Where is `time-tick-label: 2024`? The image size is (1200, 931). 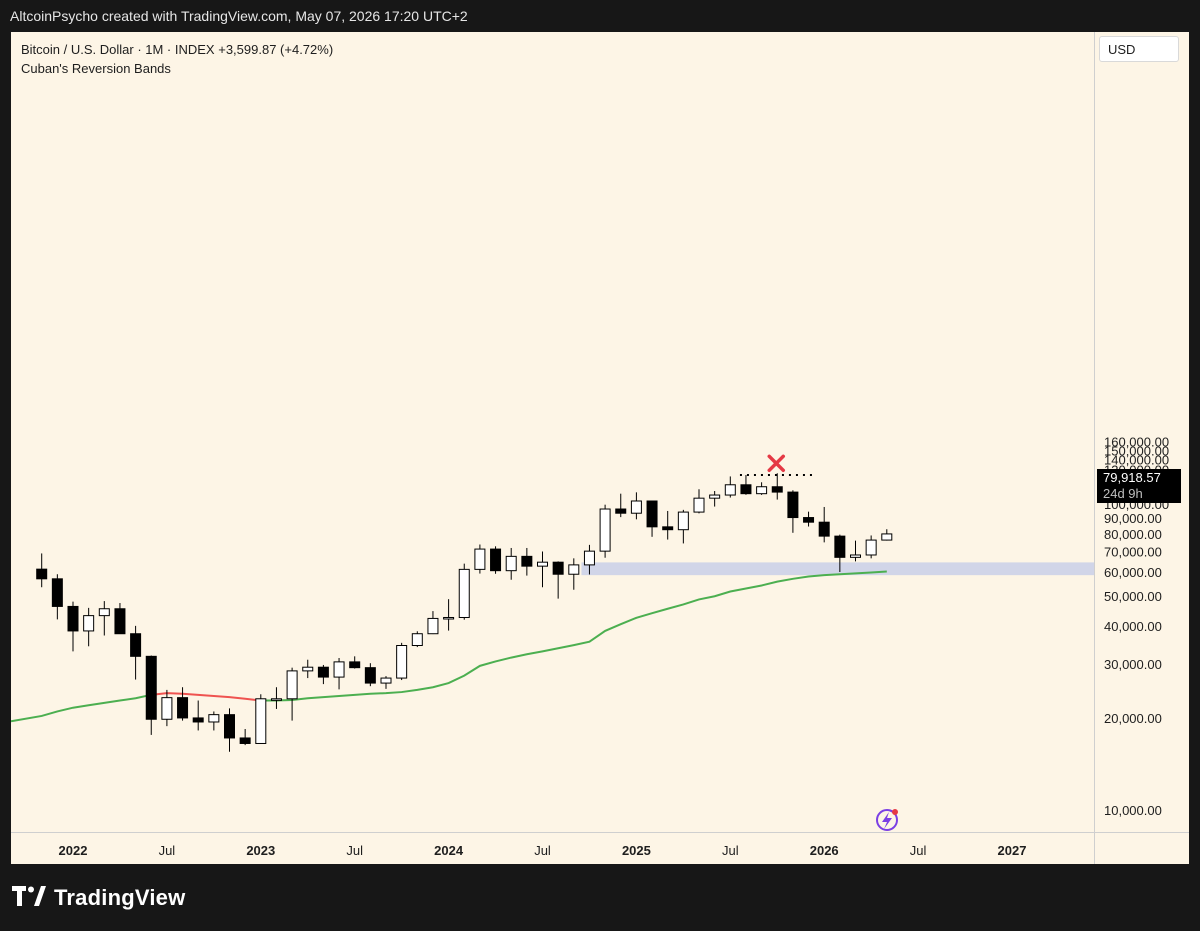
time-tick-label: 2024 is located at coordinates (449, 850).